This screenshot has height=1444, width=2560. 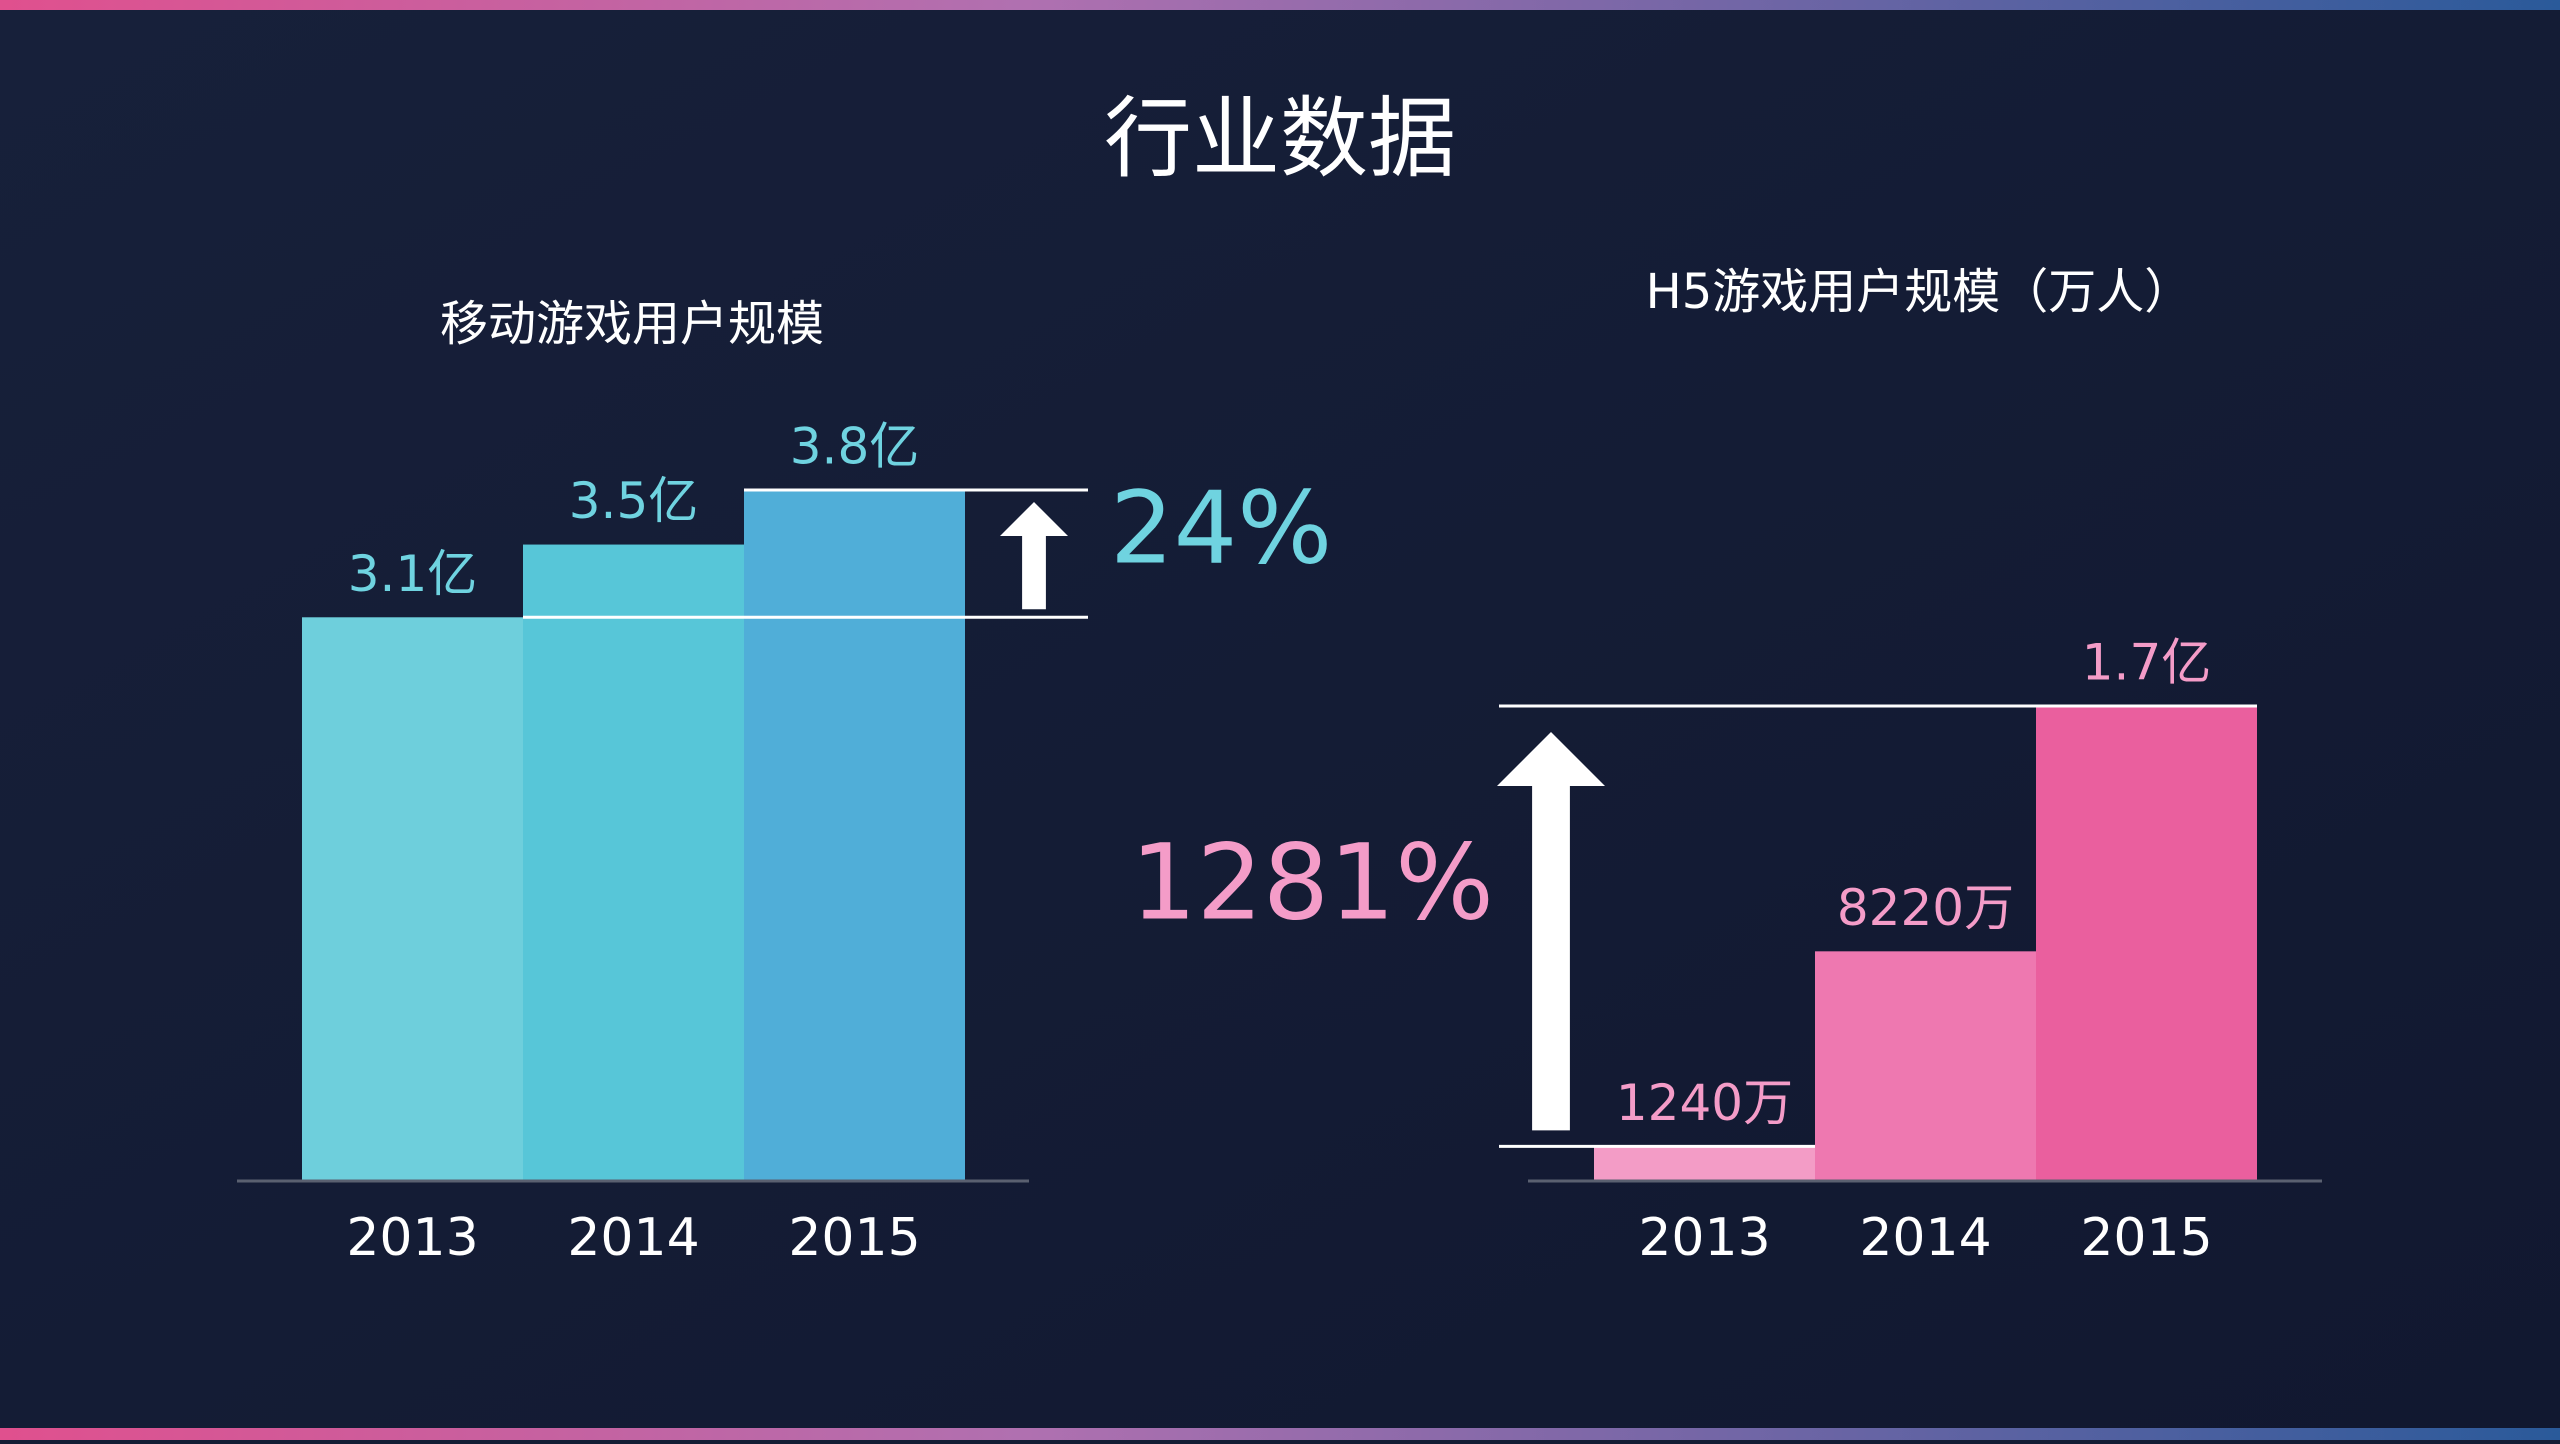 What do you see at coordinates (413, 574) in the screenshot?
I see `value-label: 3.1亿` at bounding box center [413, 574].